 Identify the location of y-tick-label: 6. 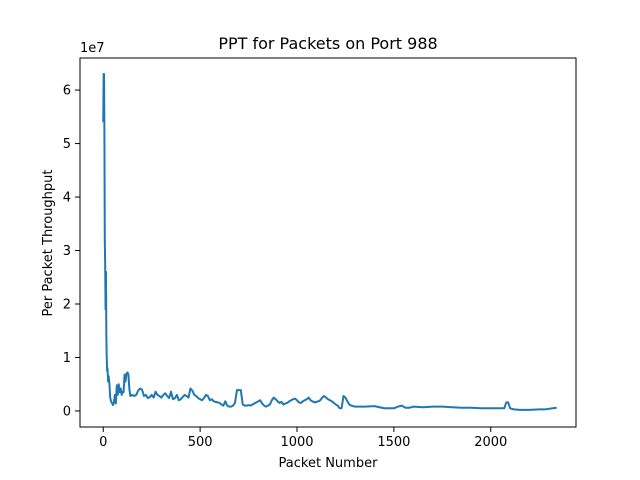
(67, 91).